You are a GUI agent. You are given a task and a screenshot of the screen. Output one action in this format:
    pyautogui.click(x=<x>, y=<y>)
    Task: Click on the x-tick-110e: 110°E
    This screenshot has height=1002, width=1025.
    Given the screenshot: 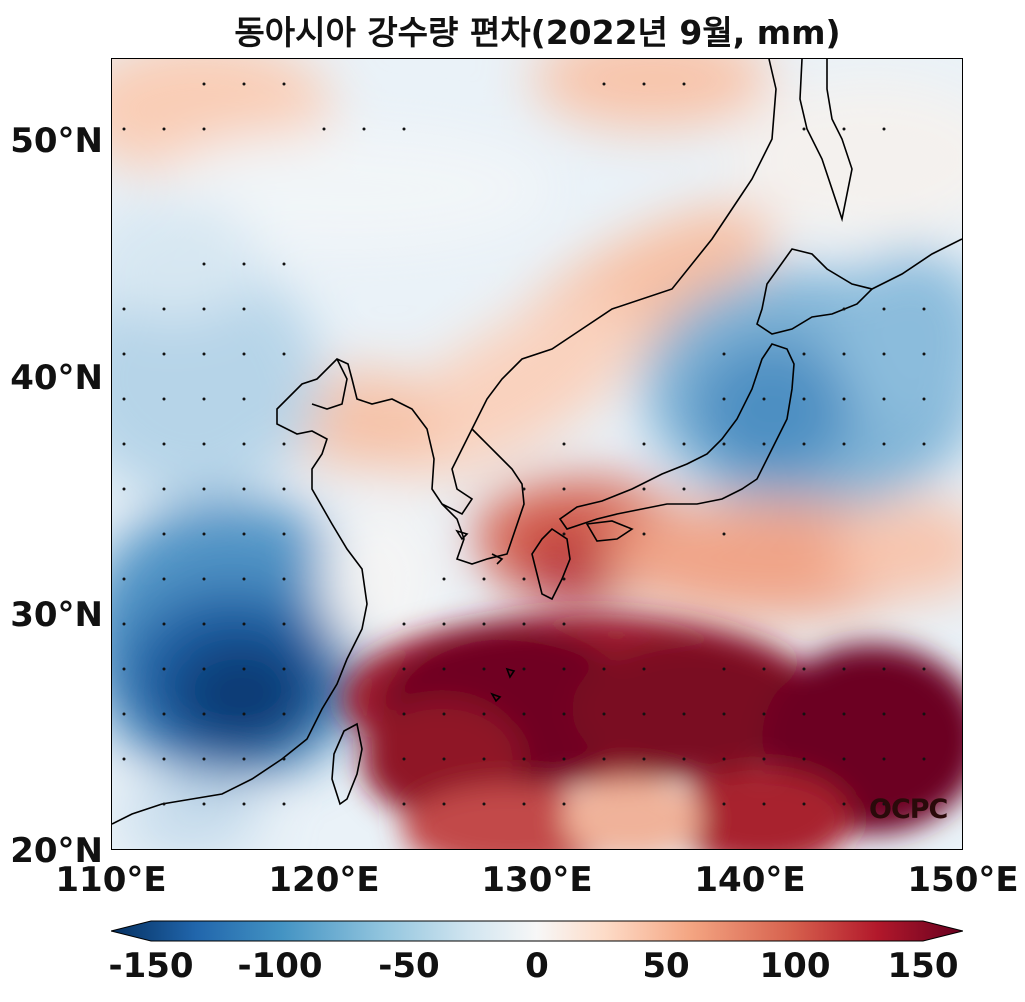 What is the action you would take?
    pyautogui.click(x=111, y=880)
    